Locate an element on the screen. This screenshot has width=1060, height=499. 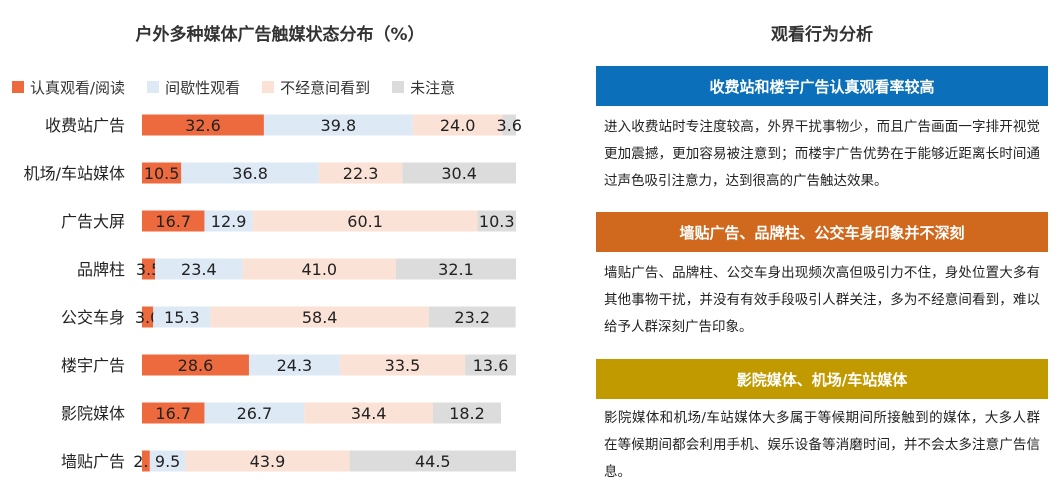
legend-label-unnoticed: 未注意 is located at coordinates (433, 87).